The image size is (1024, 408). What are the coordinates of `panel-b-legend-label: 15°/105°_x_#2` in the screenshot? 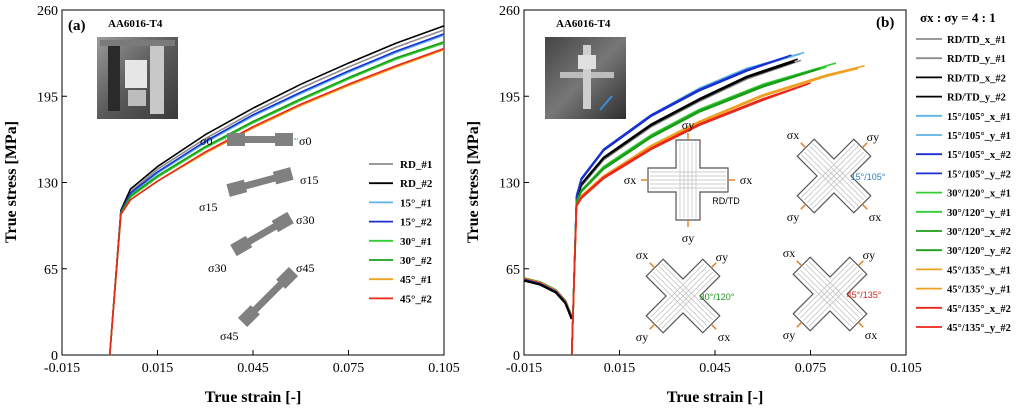 It's located at (979, 155).